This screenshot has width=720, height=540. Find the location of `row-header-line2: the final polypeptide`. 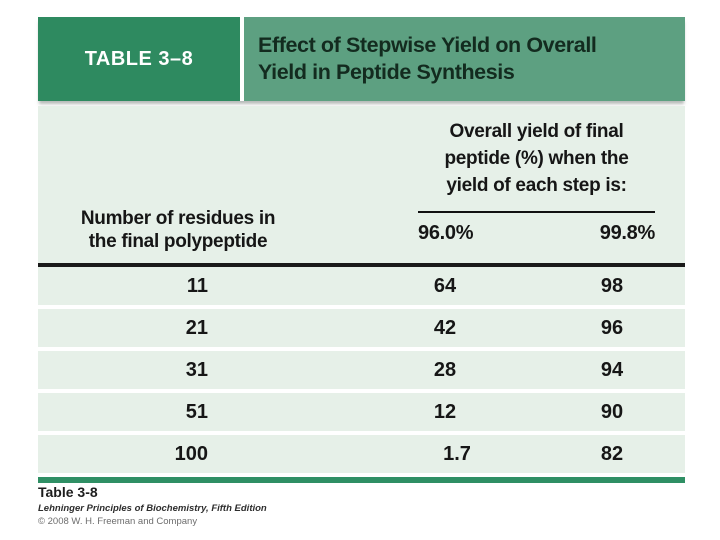

row-header-line2: the final polypeptide is located at coordinates (178, 241).